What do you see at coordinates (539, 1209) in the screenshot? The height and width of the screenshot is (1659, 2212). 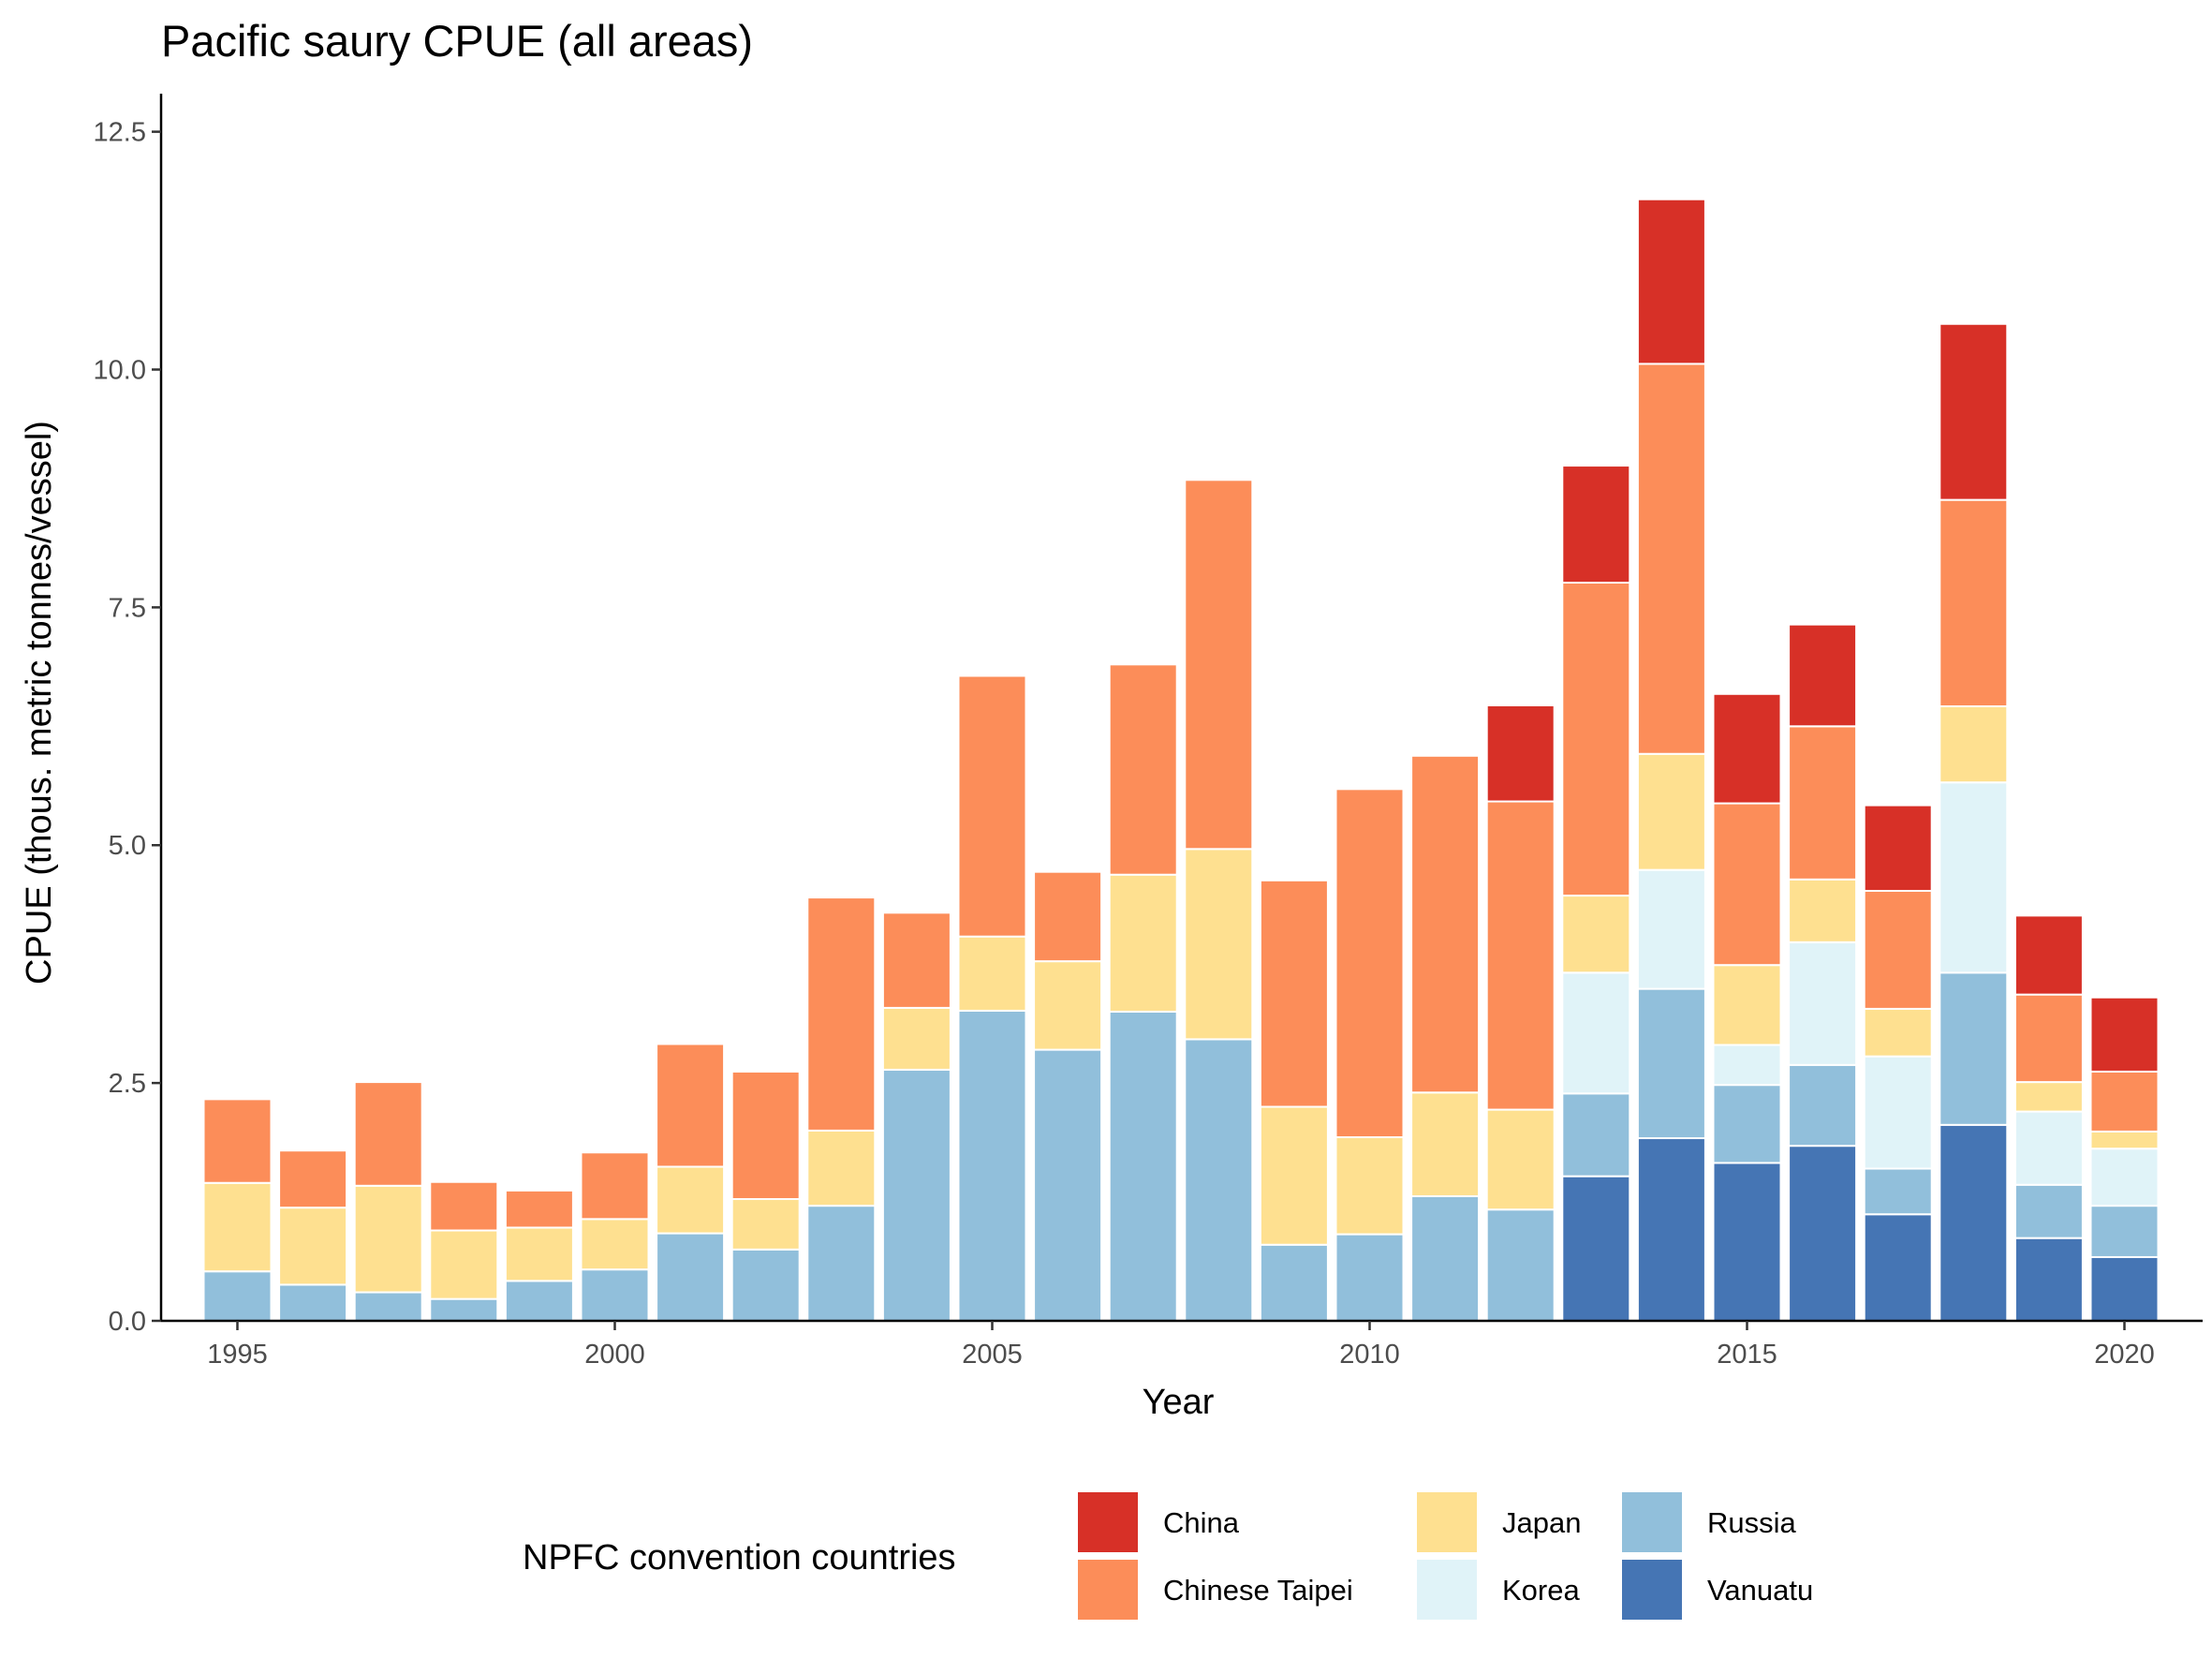 I see `bar-chinese-taipei-1999` at bounding box center [539, 1209].